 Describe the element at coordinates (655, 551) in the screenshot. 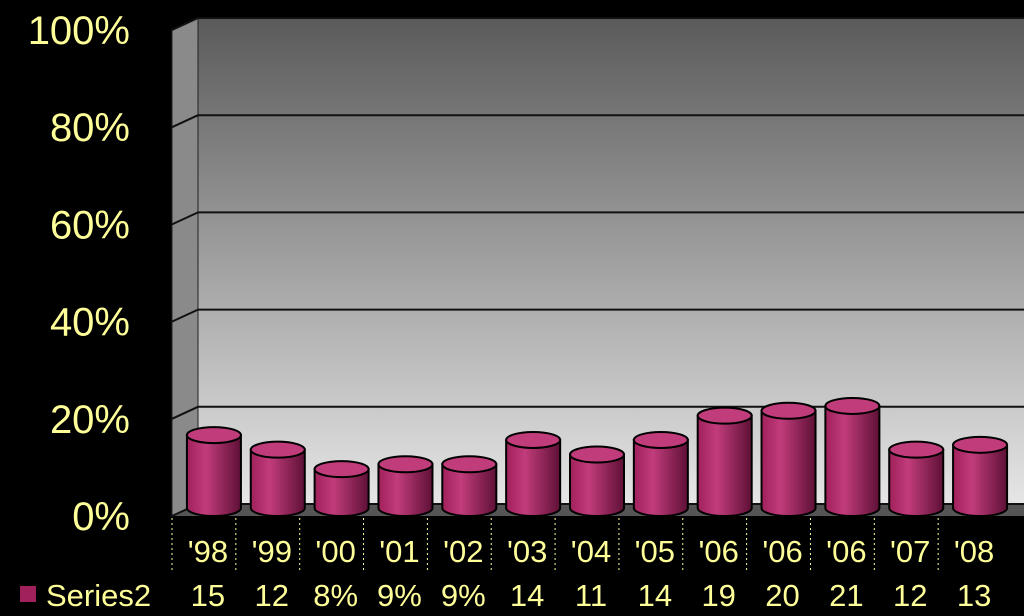

I see `x-tick-label: '05` at that location.